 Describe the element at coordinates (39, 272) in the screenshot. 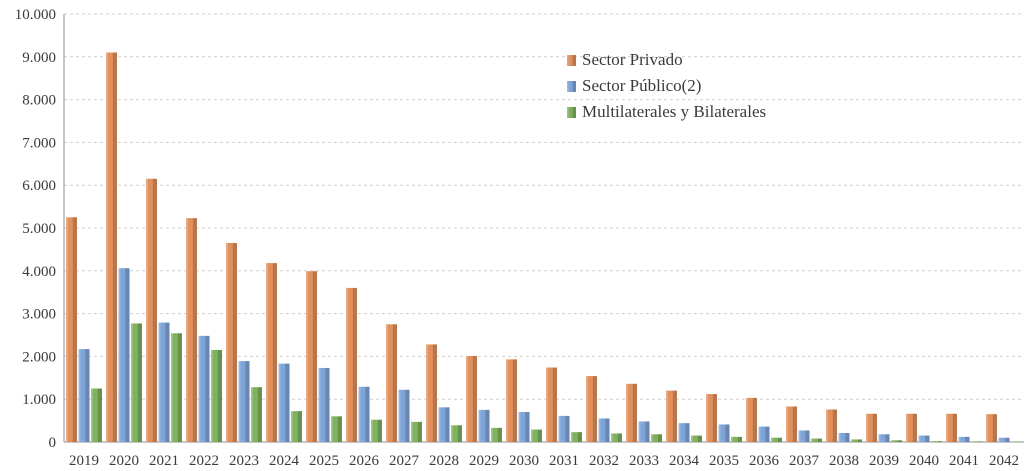

I see `y-tick-label: 4.000` at that location.